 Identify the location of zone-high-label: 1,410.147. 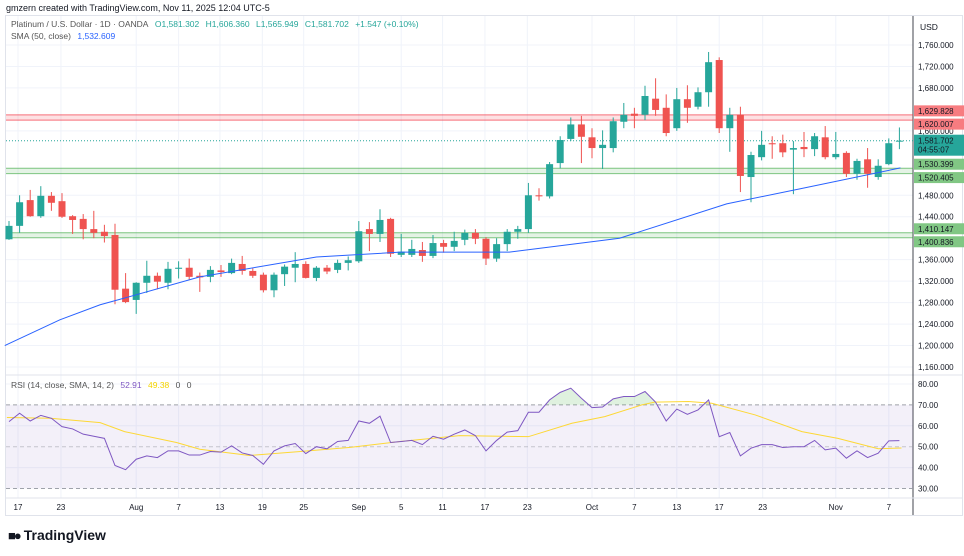
(936, 229).